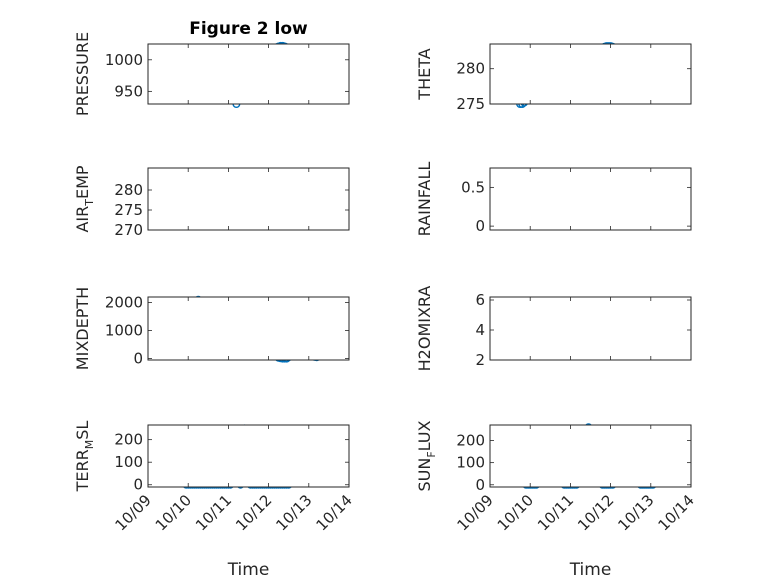 This screenshot has height=583, width=778. Describe the element at coordinates (128, 230) in the screenshot. I see `y-tick-label: 270` at that location.